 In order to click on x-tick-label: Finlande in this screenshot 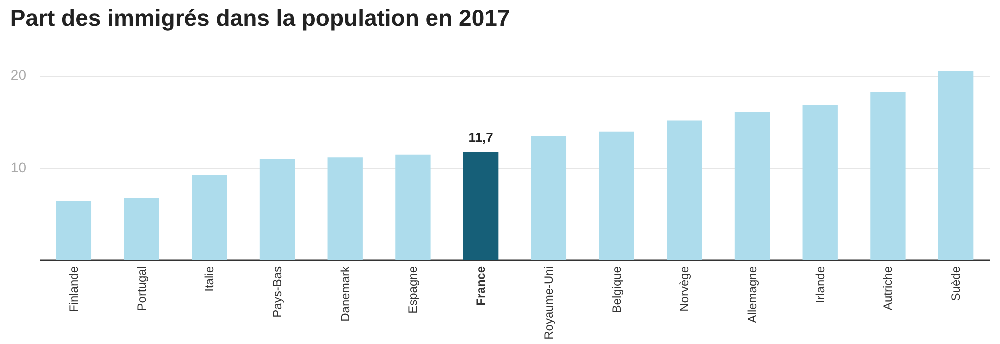, I will do `click(73, 289)`.